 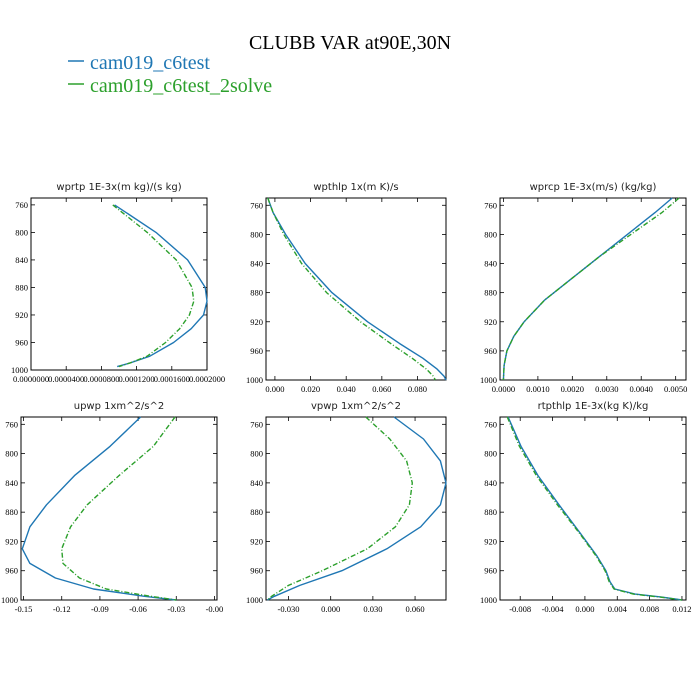 I want to click on x-tick-label: -0.004, so click(x=553, y=609).